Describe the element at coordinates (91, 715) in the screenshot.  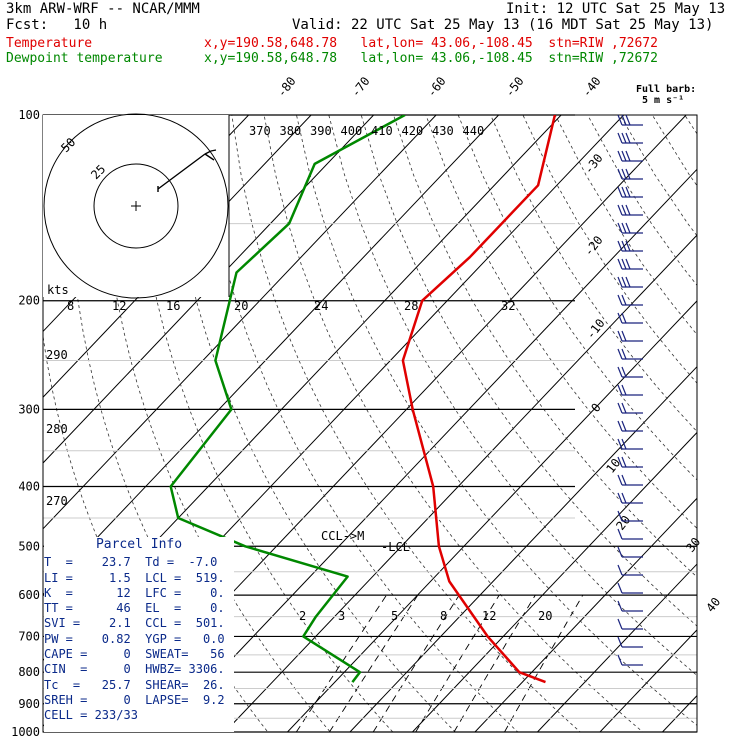
I see `parcel-info-row: CELL = 233/33` at that location.